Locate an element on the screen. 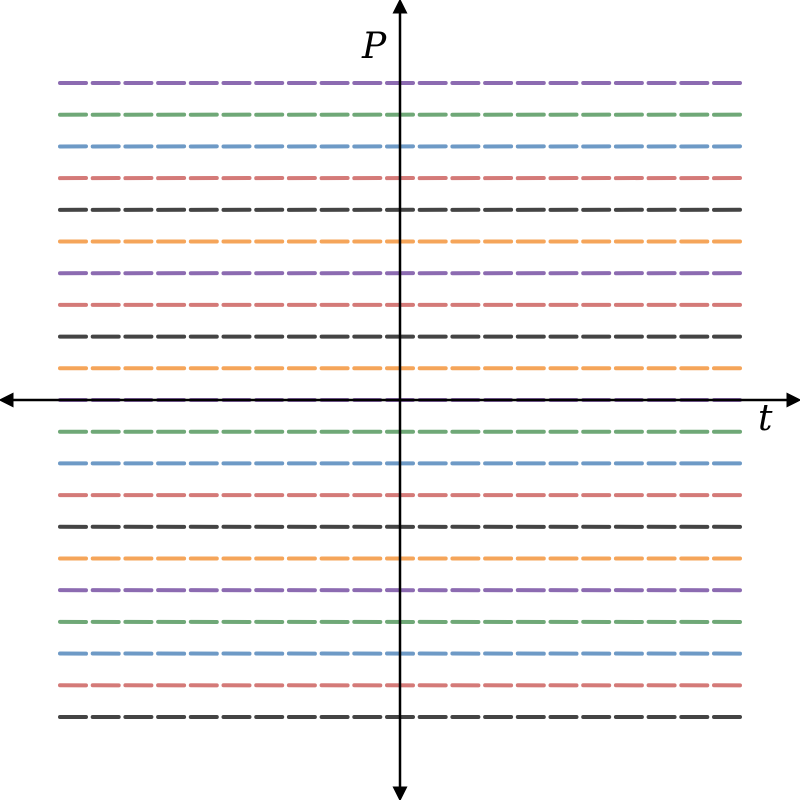 Image resolution: width=800 pixels, height=800 pixels. y-axis-label: P is located at coordinates (374, 46).